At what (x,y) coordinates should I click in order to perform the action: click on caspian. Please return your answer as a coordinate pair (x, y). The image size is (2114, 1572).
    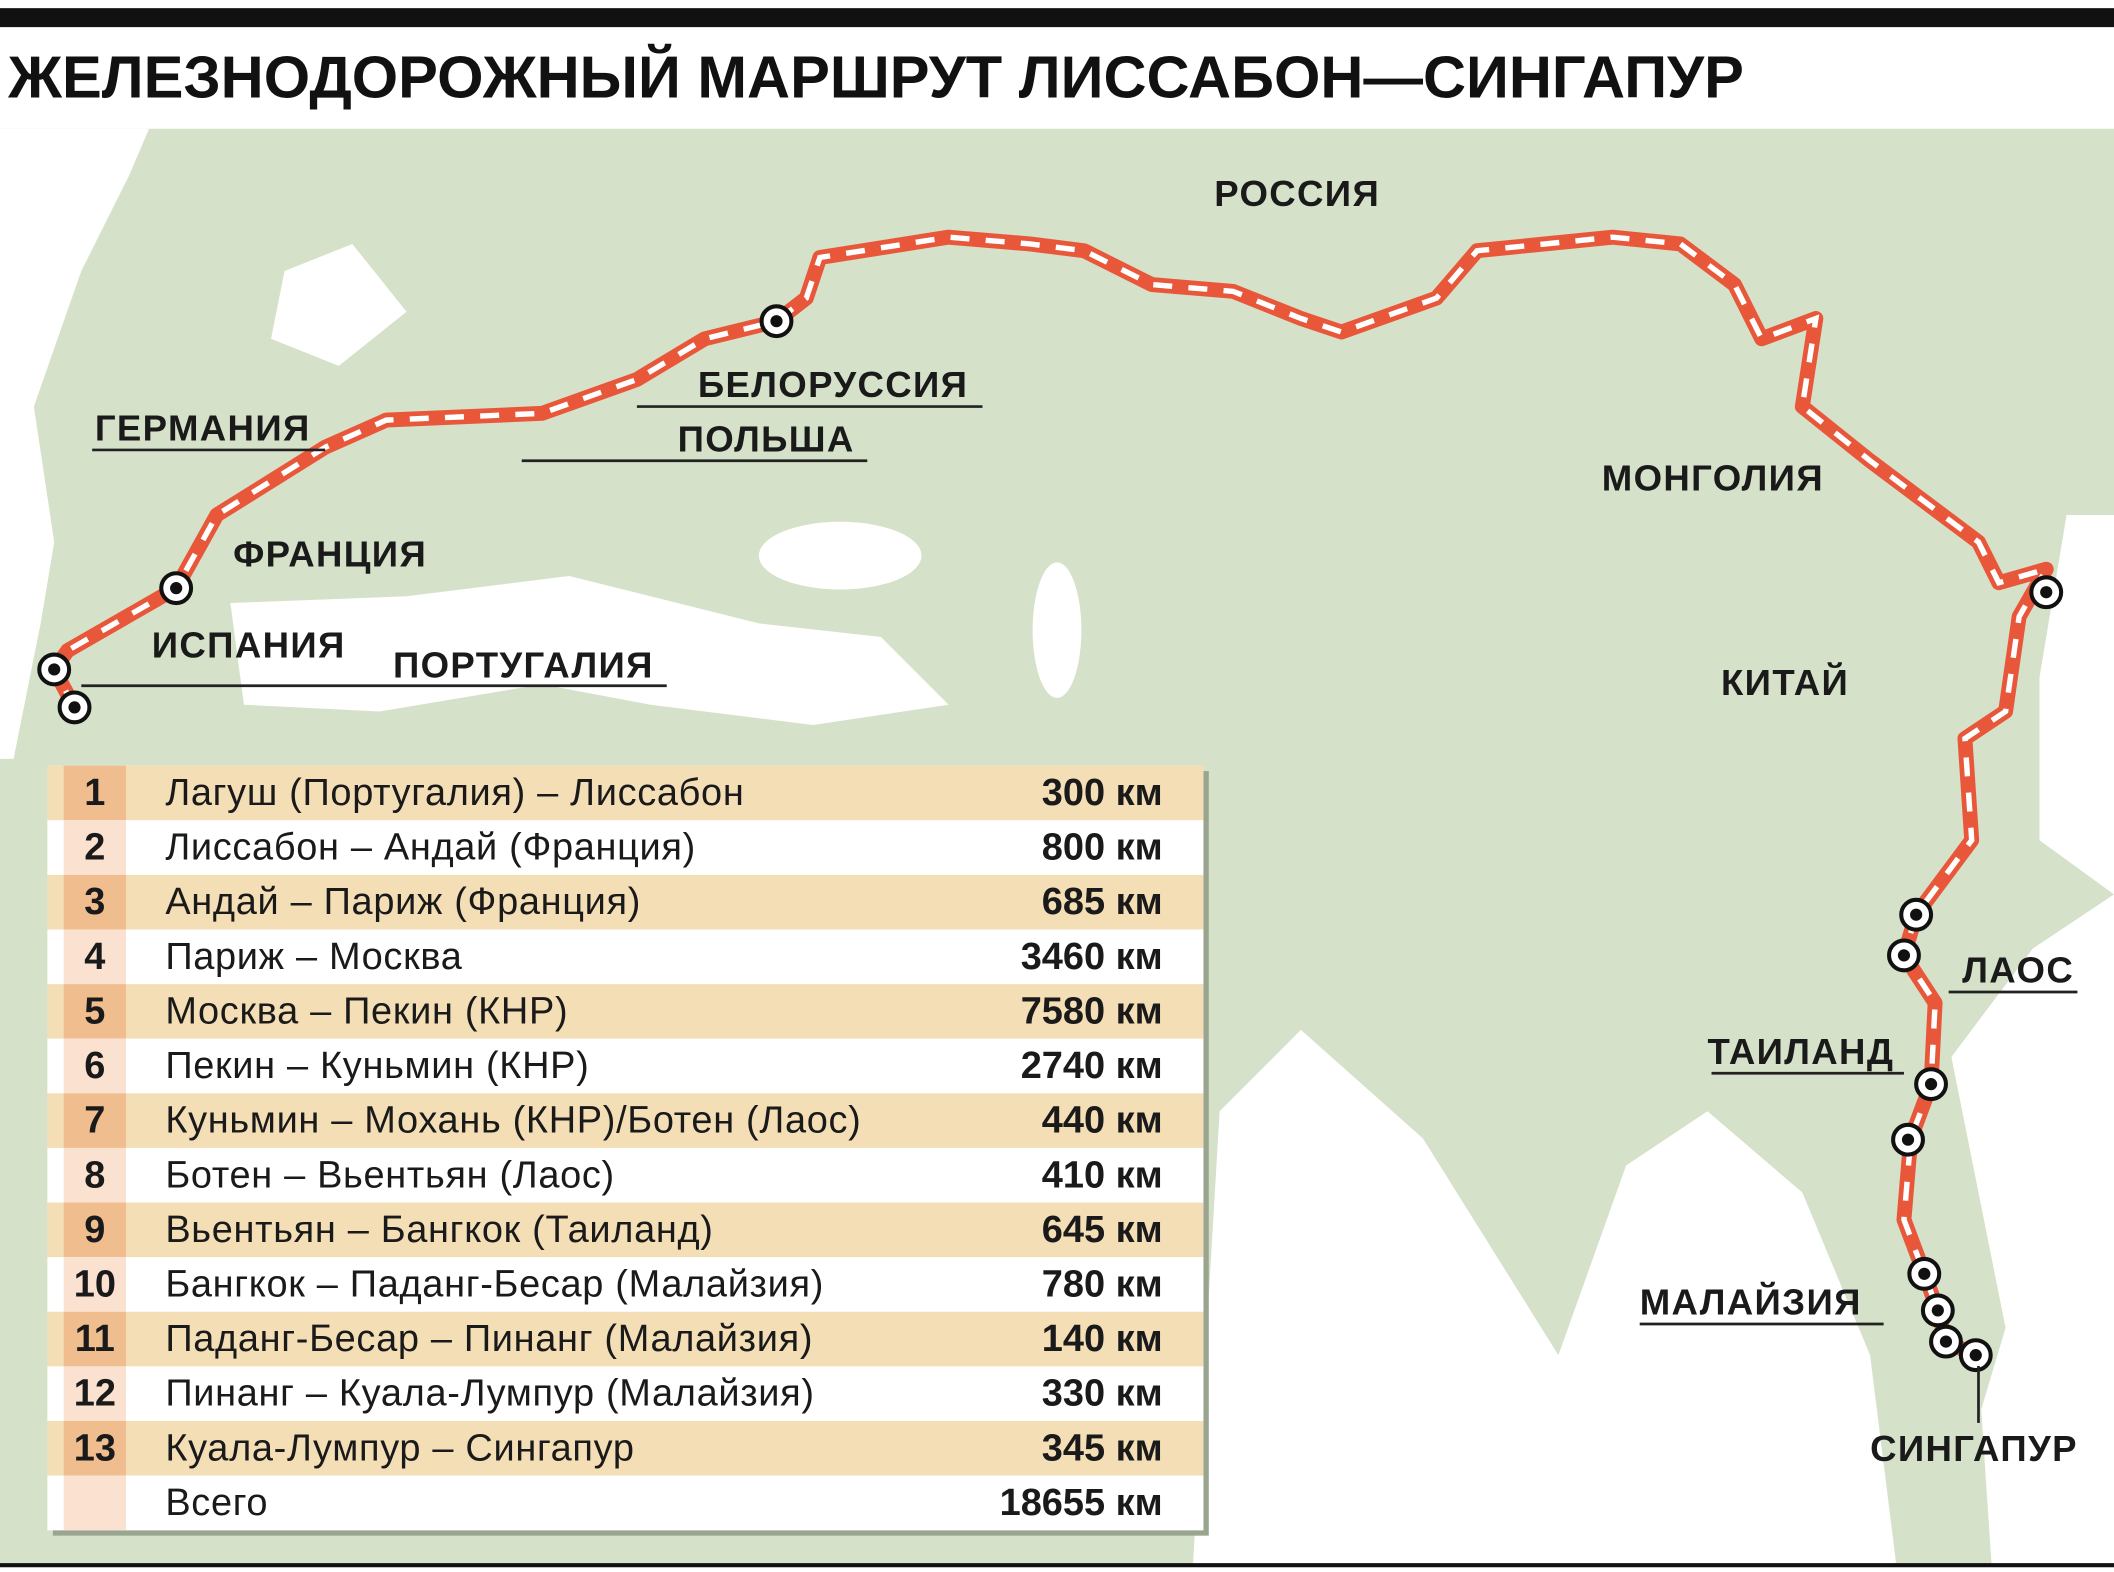
    Looking at the image, I should click on (1057, 630).